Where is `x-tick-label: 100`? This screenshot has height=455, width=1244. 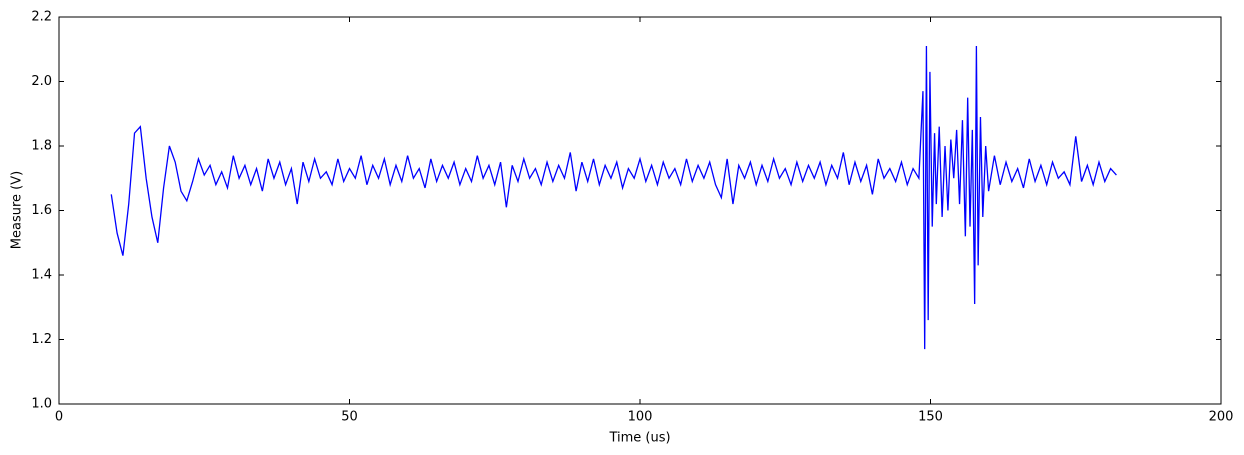 x-tick-label: 100 is located at coordinates (640, 417).